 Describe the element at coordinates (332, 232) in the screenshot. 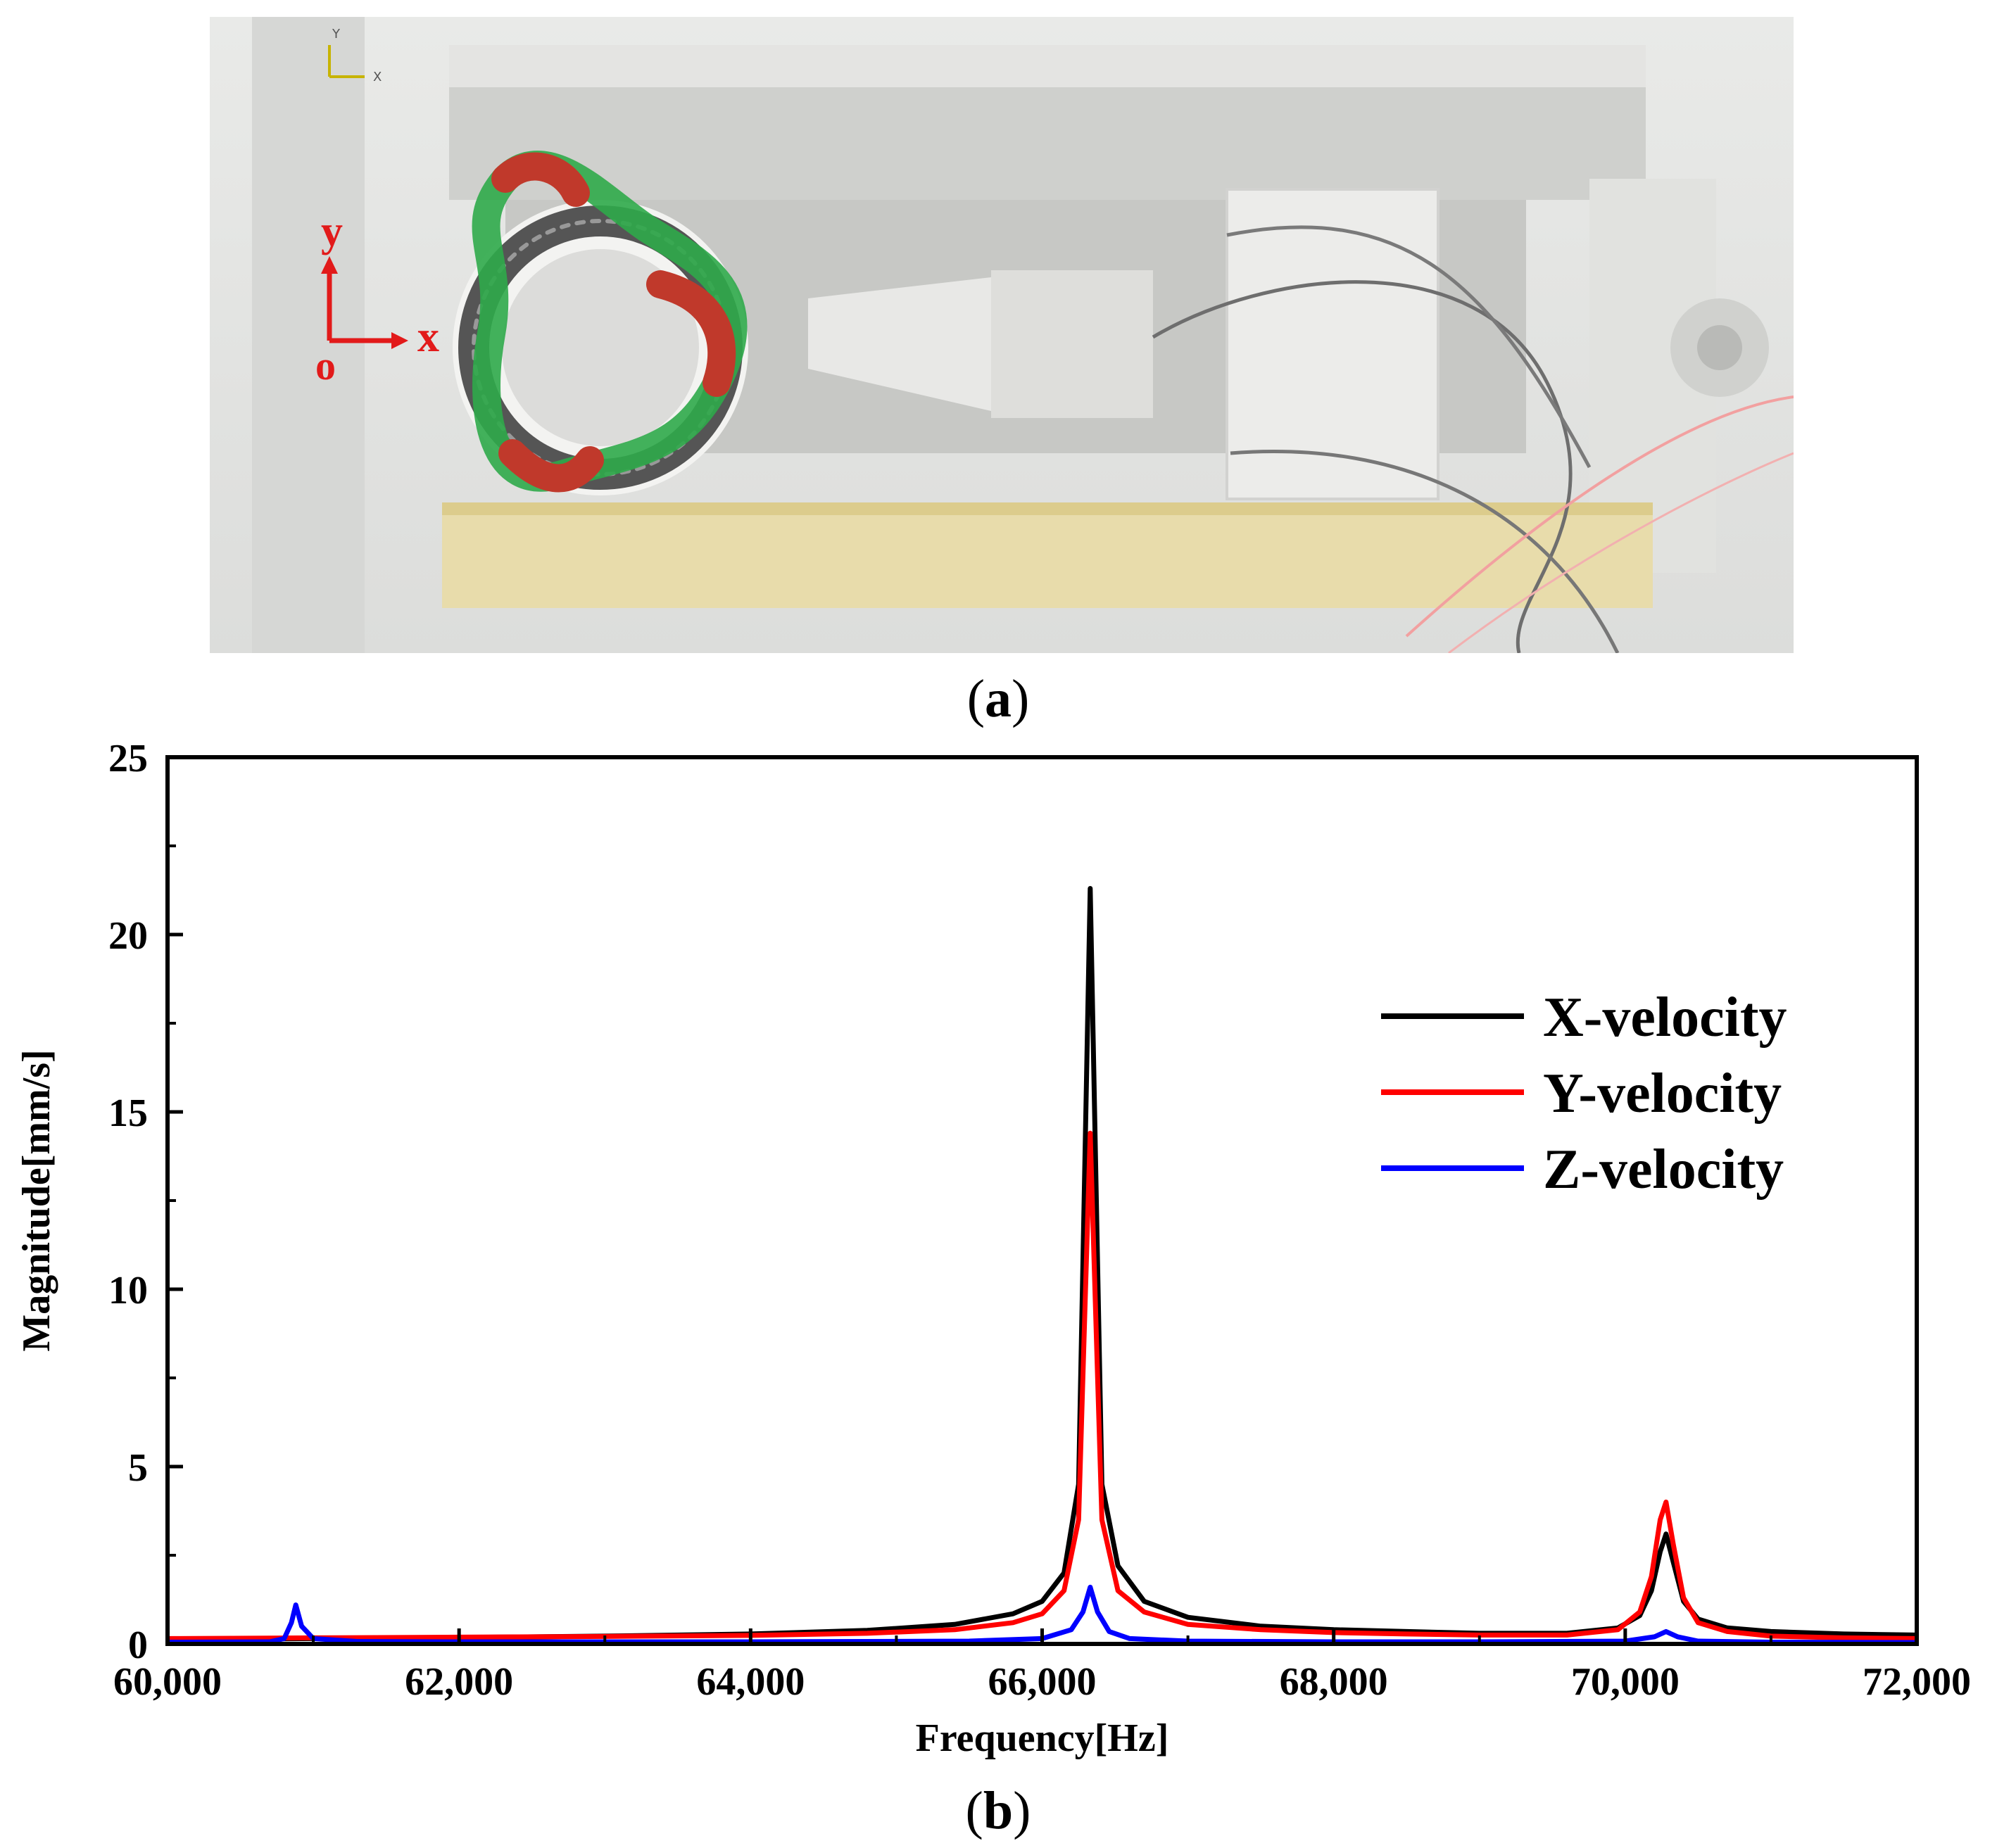

I see `axis-label-y: y` at that location.